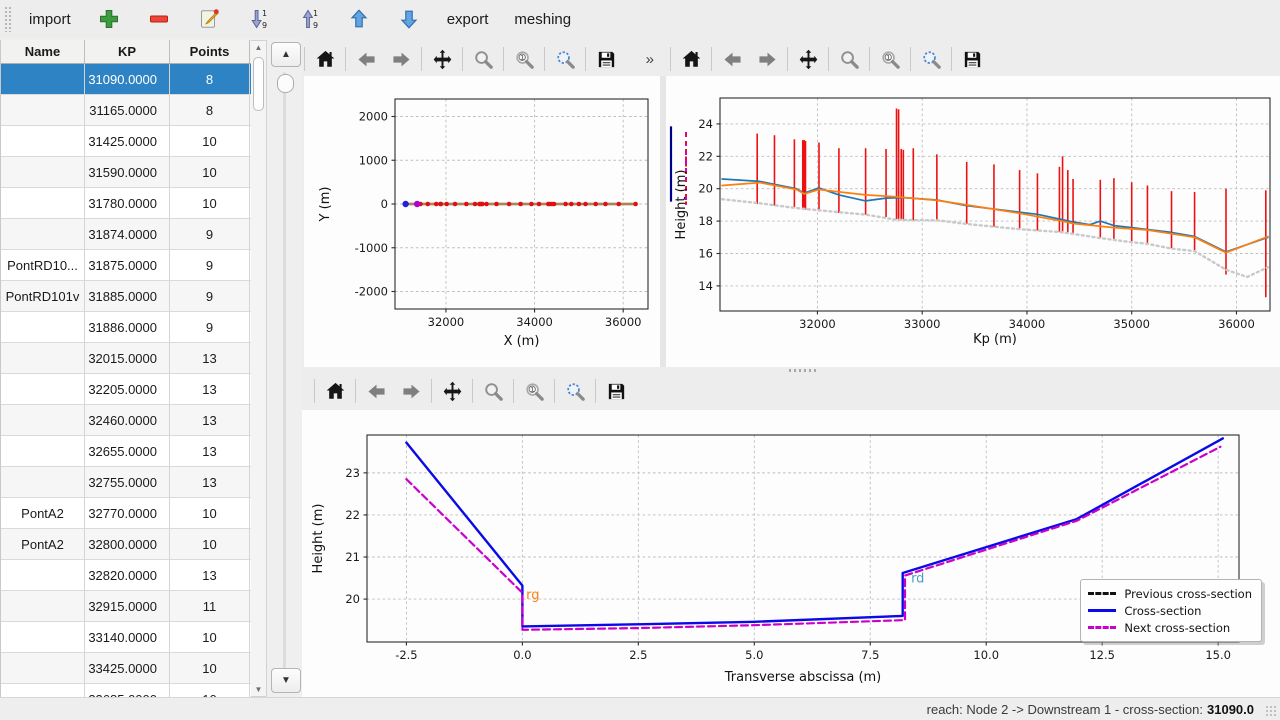  What do you see at coordinates (126, 513) in the screenshot?
I see `table-row: PontA2 32770.0000 10` at bounding box center [126, 513].